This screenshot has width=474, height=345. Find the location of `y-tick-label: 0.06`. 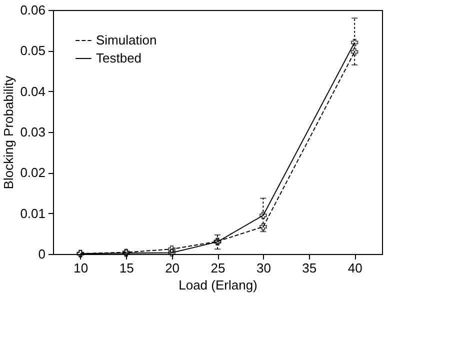

y-tick-label: 0.06 is located at coordinates (33, 10).